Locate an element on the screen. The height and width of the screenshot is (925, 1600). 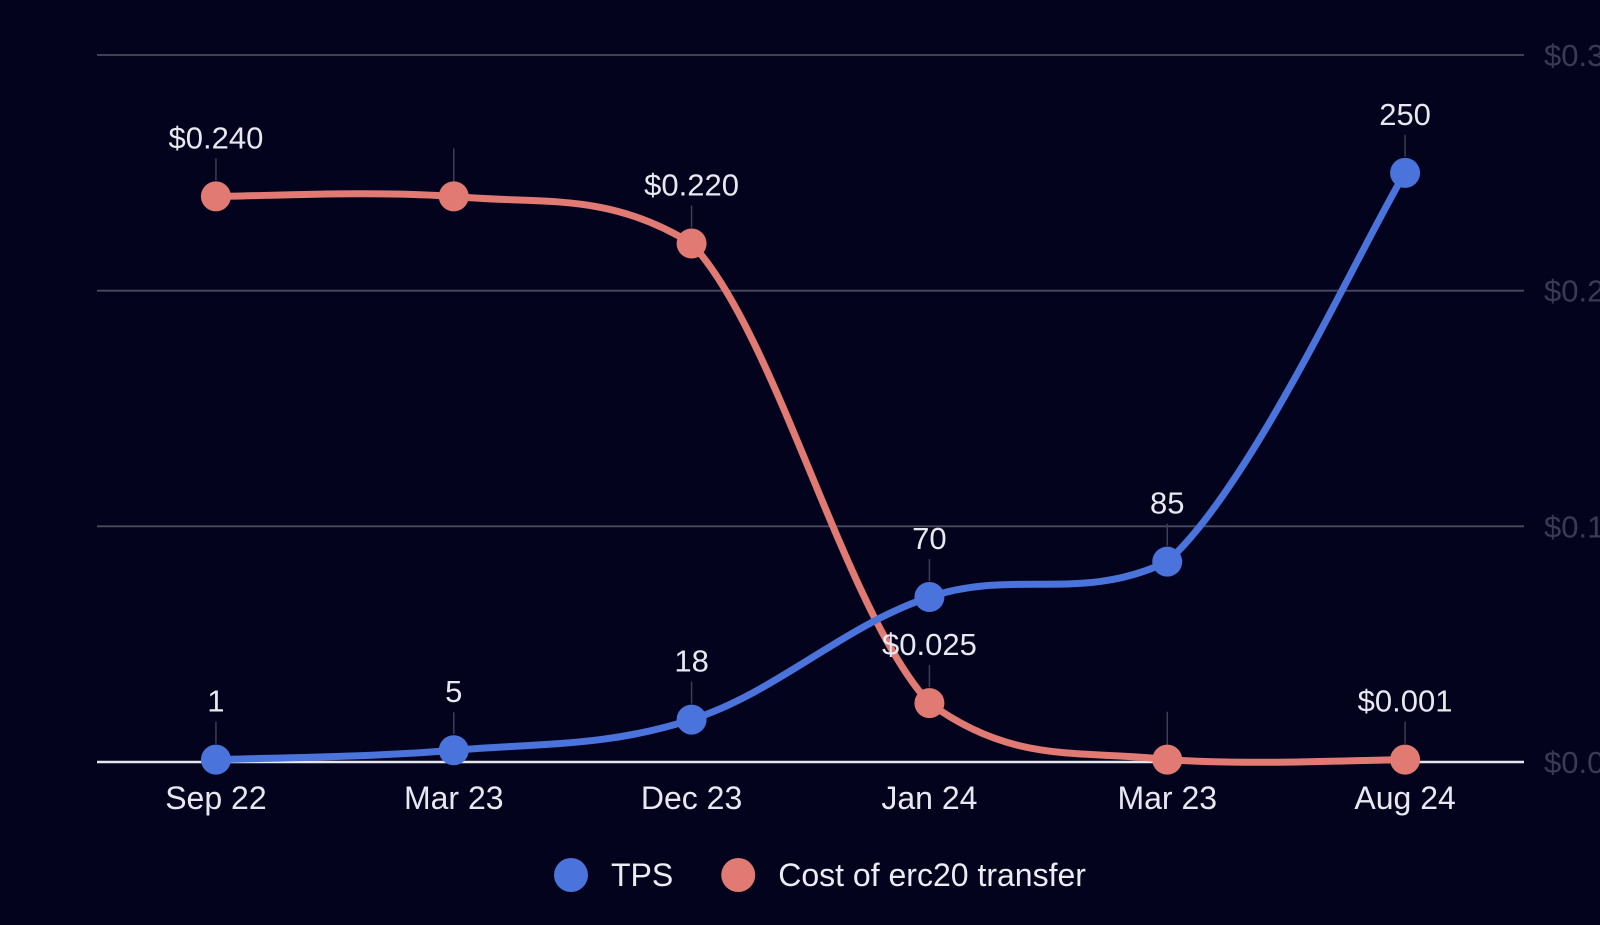
tps-data-label: 18 is located at coordinates (691, 661).